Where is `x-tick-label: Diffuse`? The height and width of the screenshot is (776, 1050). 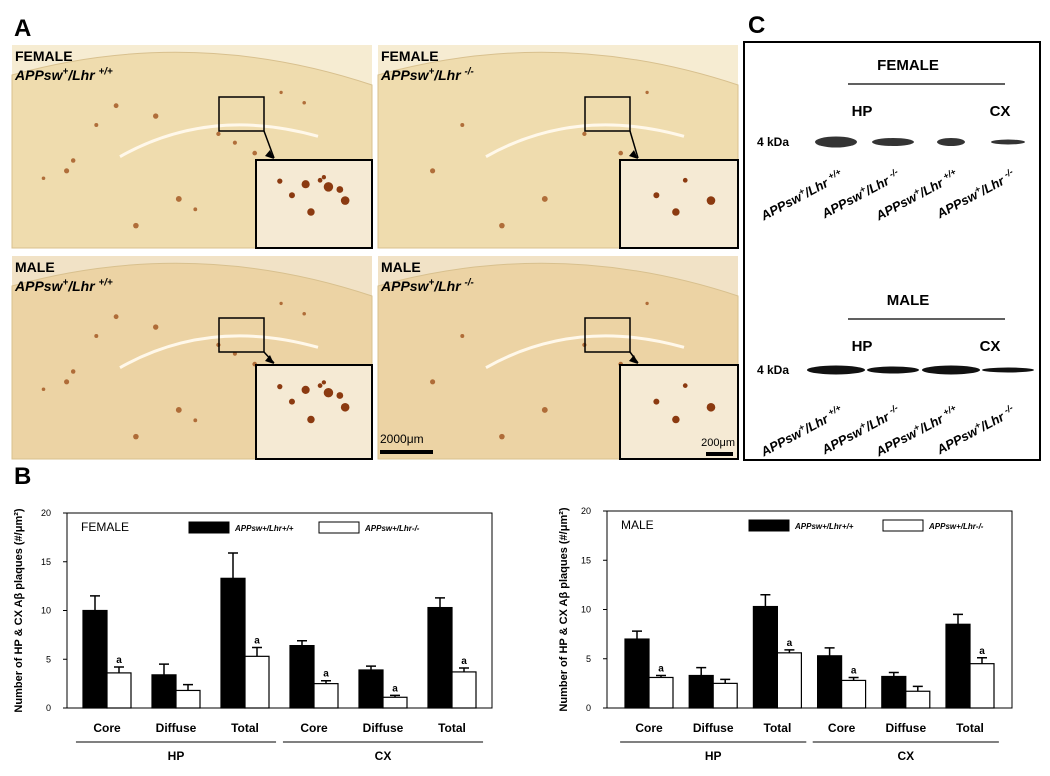 x-tick-label: Diffuse is located at coordinates (176, 728).